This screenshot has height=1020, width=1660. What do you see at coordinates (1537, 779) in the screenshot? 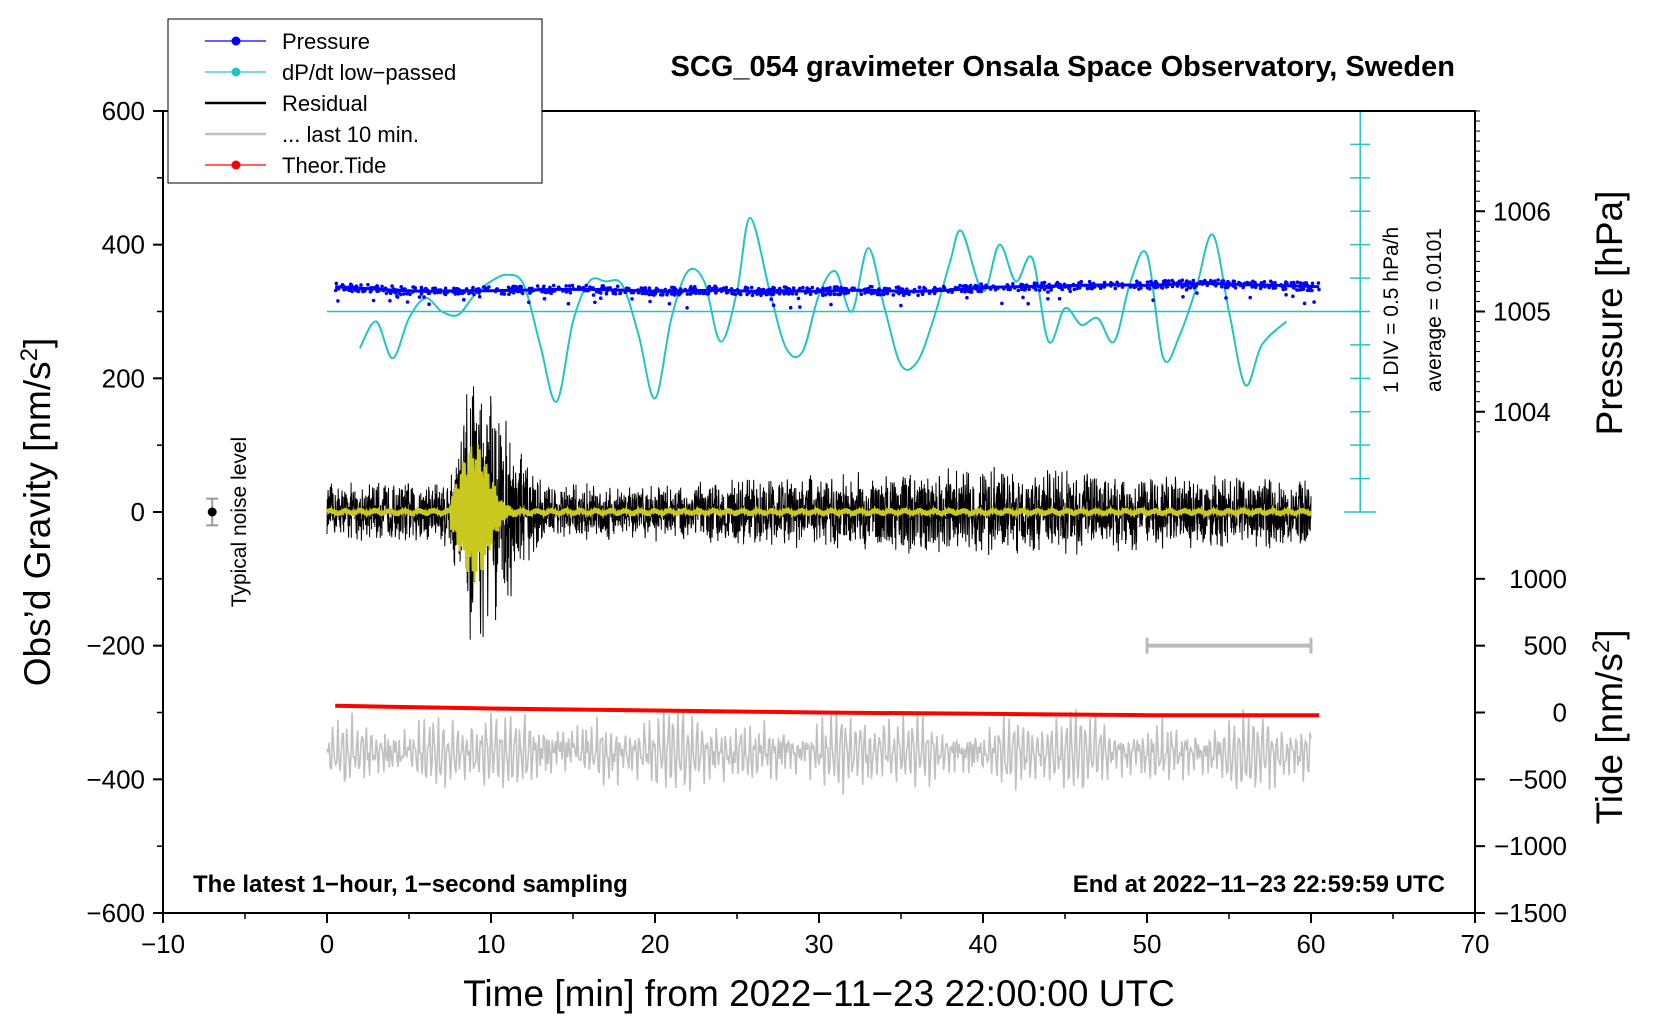
I see `tide-tick-label: −500` at bounding box center [1537, 779].